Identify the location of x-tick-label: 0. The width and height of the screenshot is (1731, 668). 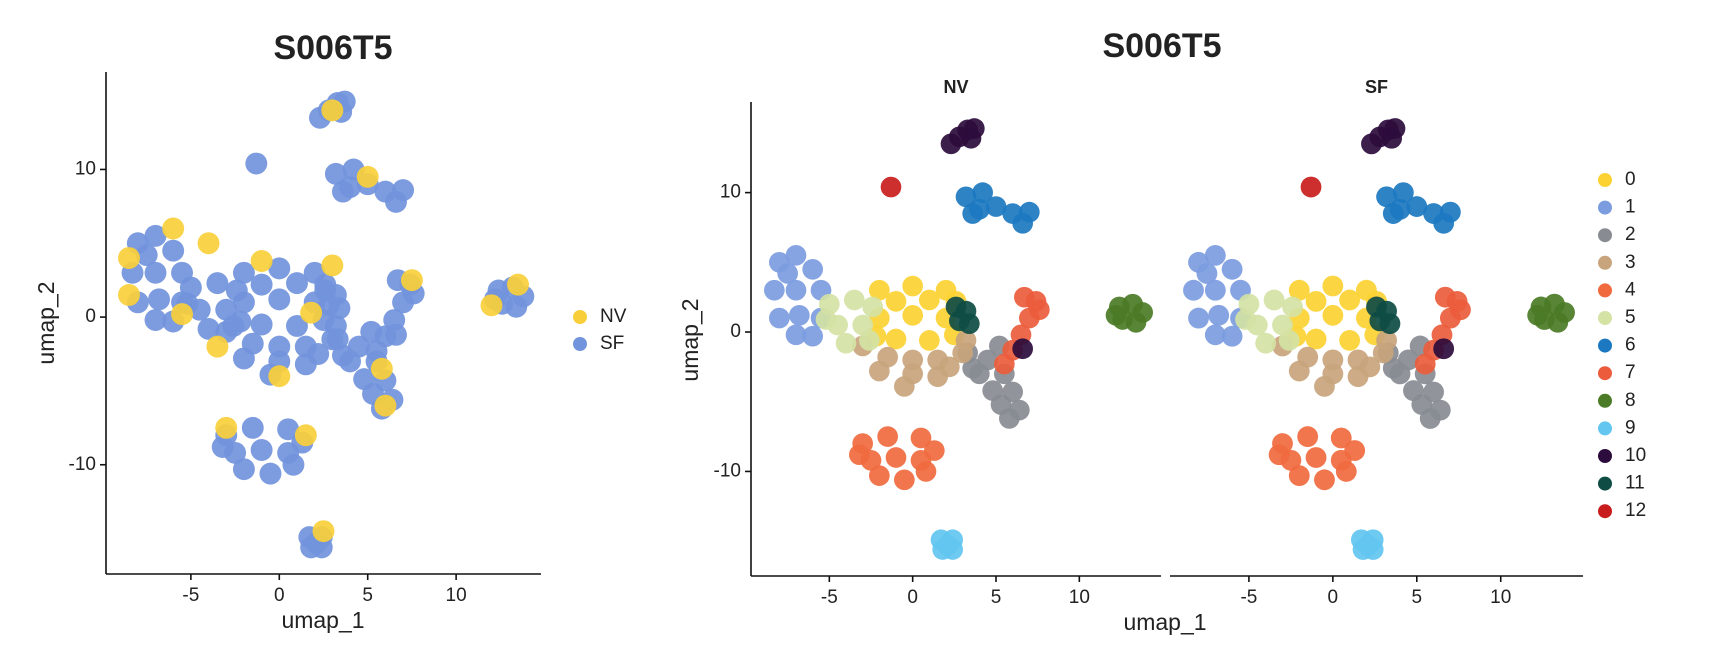
(912, 597).